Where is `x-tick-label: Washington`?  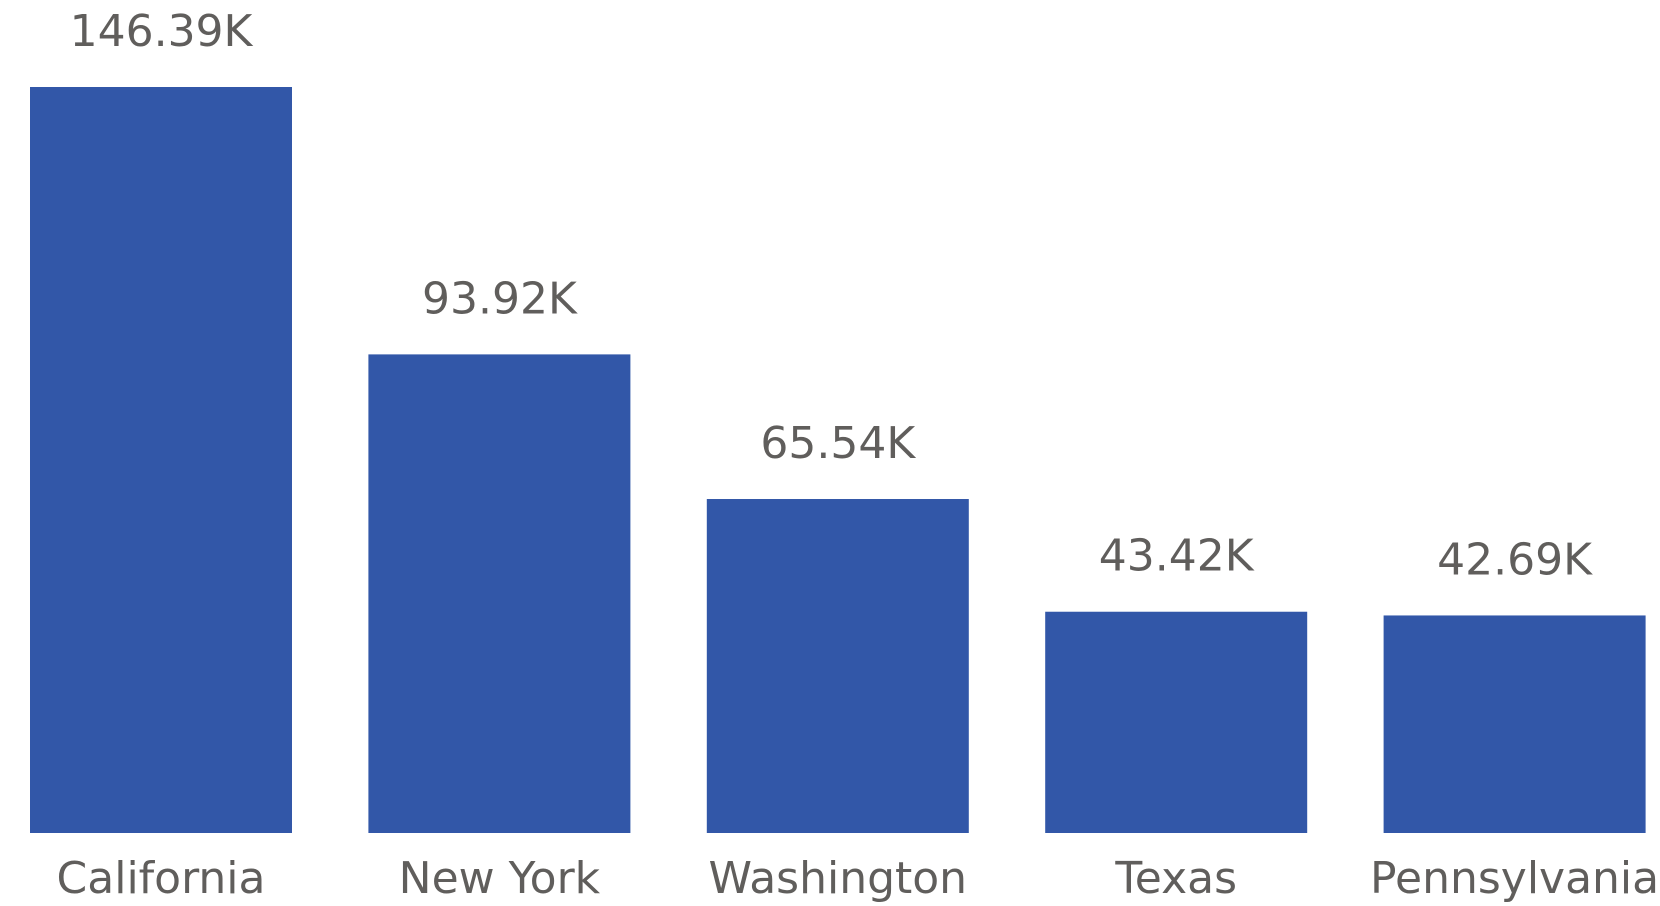
x-tick-label: Washington is located at coordinates (838, 878).